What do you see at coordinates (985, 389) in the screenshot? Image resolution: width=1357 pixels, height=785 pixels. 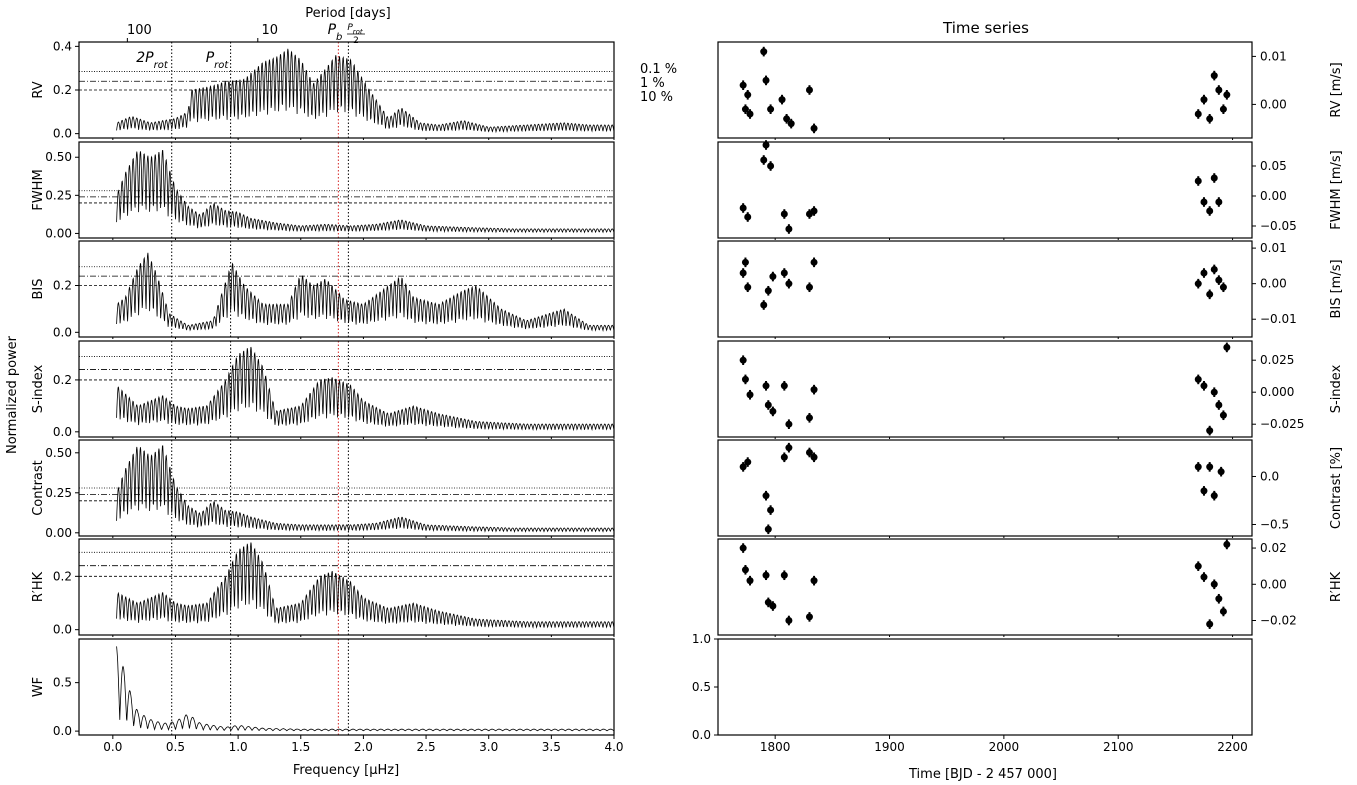 I see `timeseries-frame-s-index` at bounding box center [985, 389].